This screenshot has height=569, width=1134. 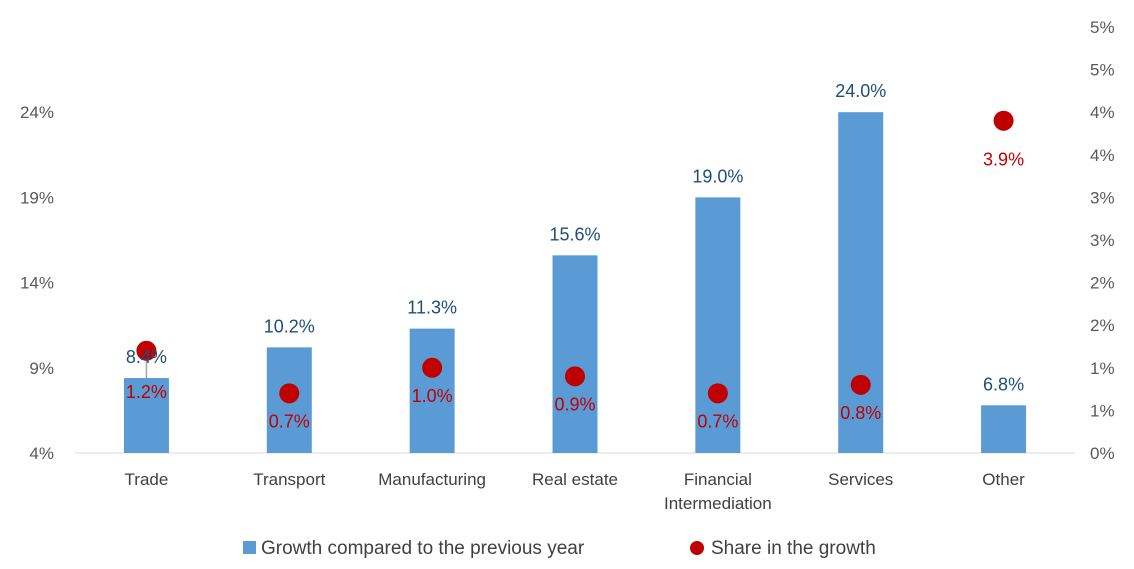 I want to click on dot-value-label: 3.9%, so click(x=1003, y=160).